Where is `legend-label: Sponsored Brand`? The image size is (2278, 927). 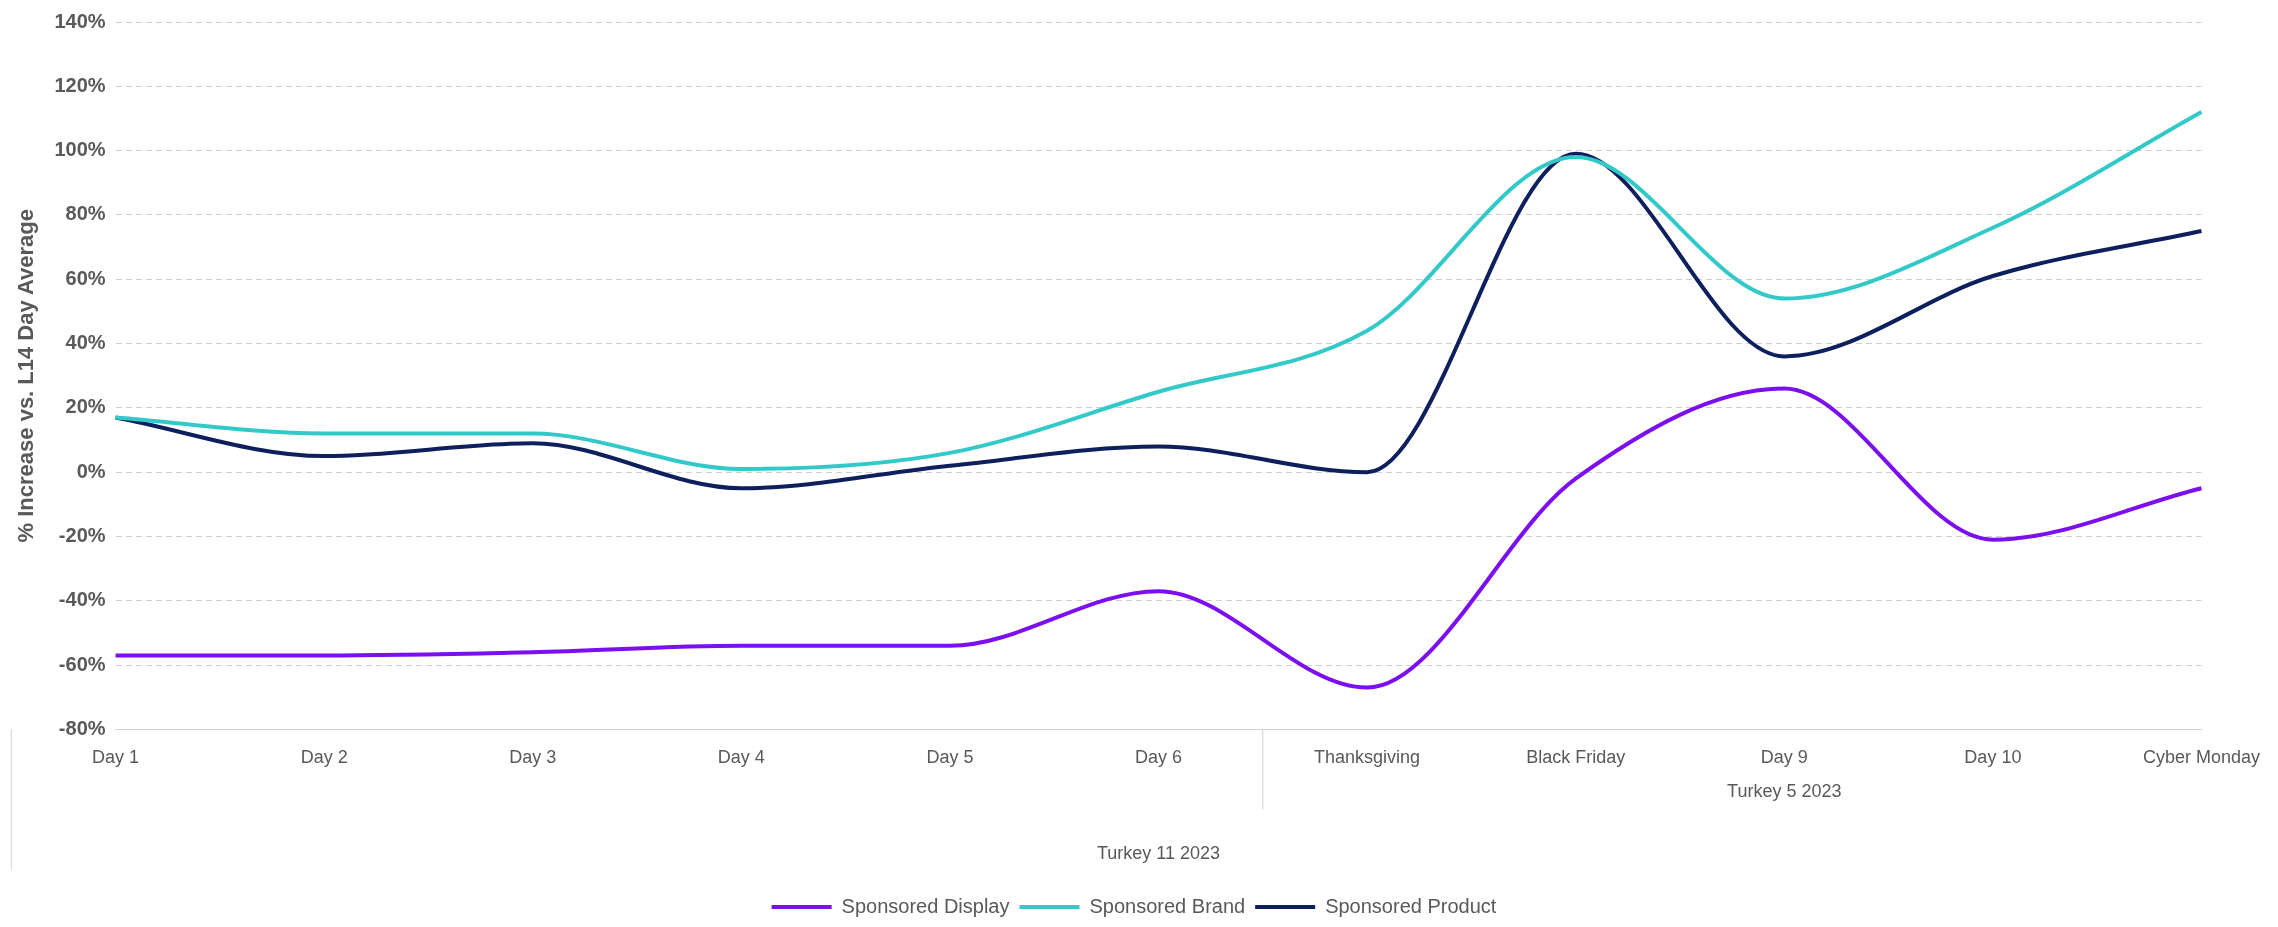 legend-label: Sponsored Brand is located at coordinates (1167, 905).